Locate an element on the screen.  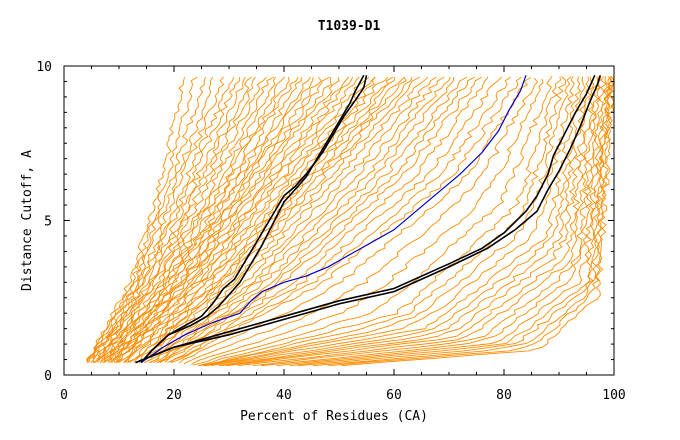
x-tick-label: 100 is located at coordinates (613, 395).